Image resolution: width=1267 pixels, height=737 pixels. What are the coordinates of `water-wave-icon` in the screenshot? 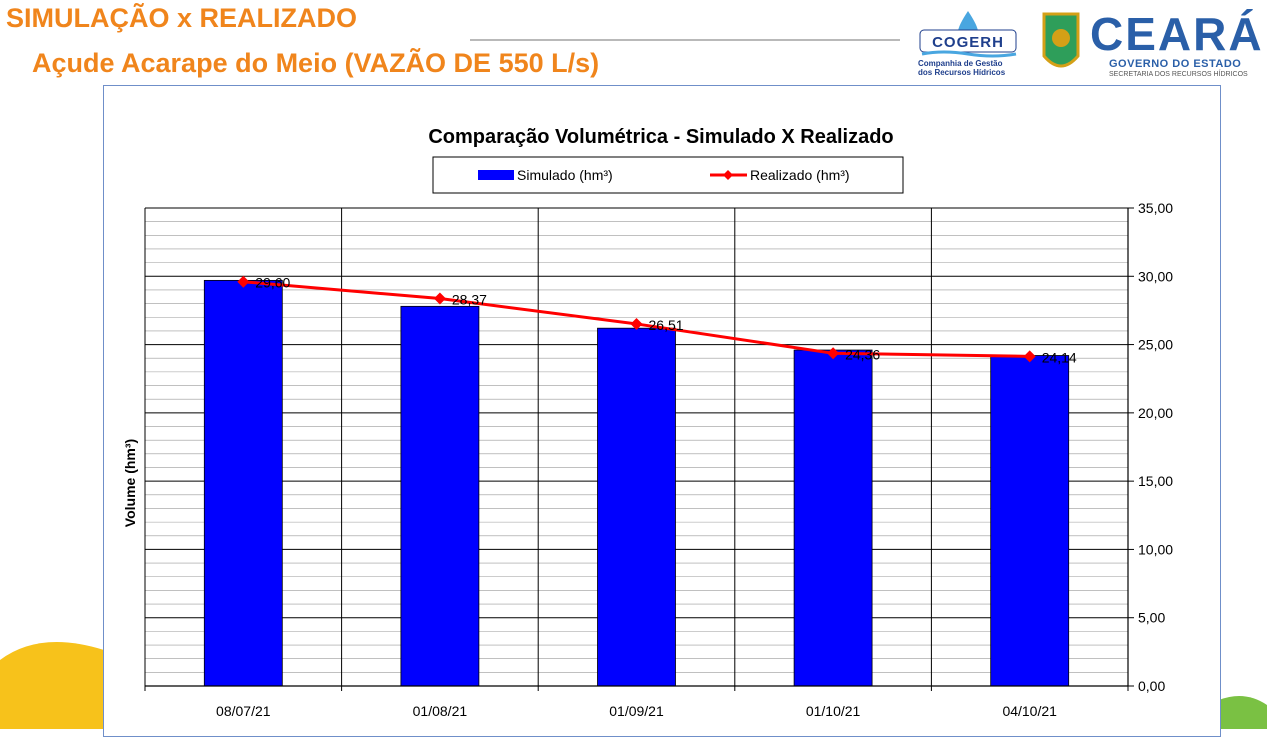 It's located at (969, 54).